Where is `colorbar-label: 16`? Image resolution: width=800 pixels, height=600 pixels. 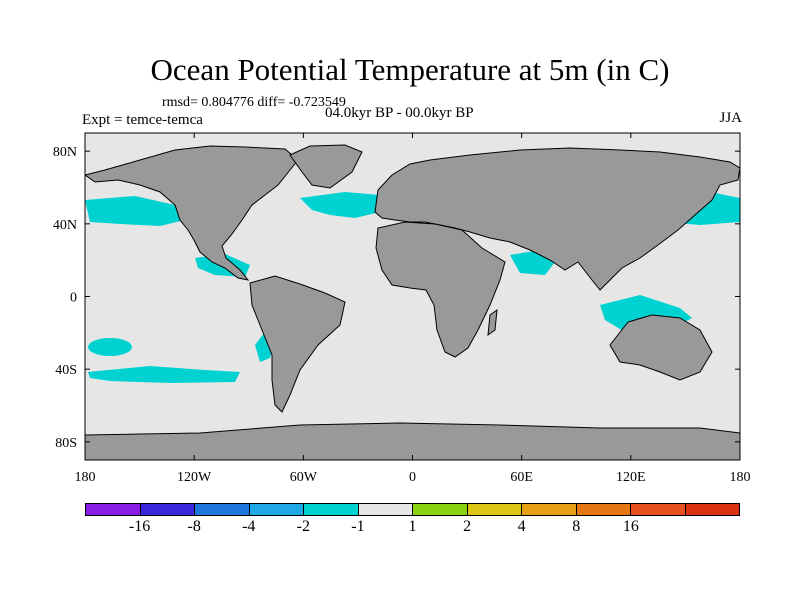 colorbar-label: 16 is located at coordinates (630, 526).